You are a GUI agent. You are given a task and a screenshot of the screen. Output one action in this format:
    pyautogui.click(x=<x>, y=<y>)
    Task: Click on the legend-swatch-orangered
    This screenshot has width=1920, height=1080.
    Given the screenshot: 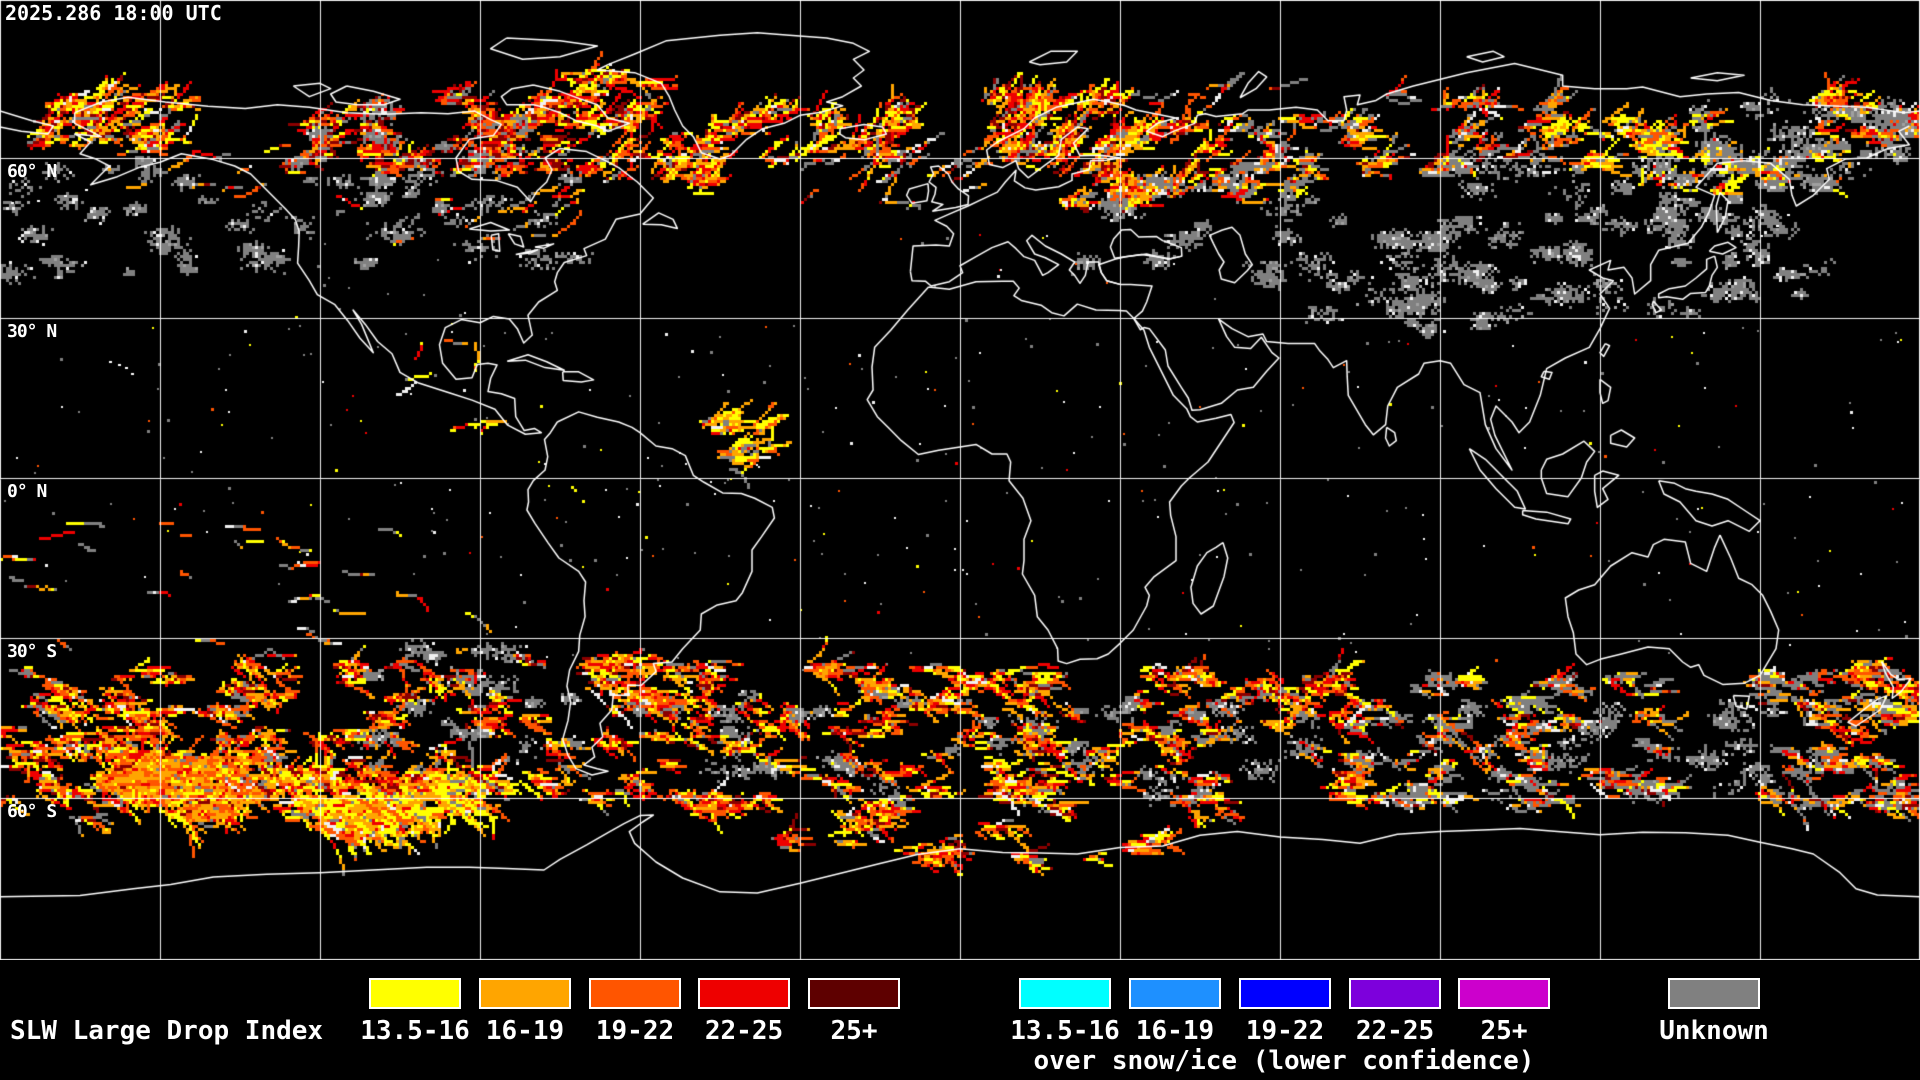 What is the action you would take?
    pyautogui.click(x=635, y=993)
    